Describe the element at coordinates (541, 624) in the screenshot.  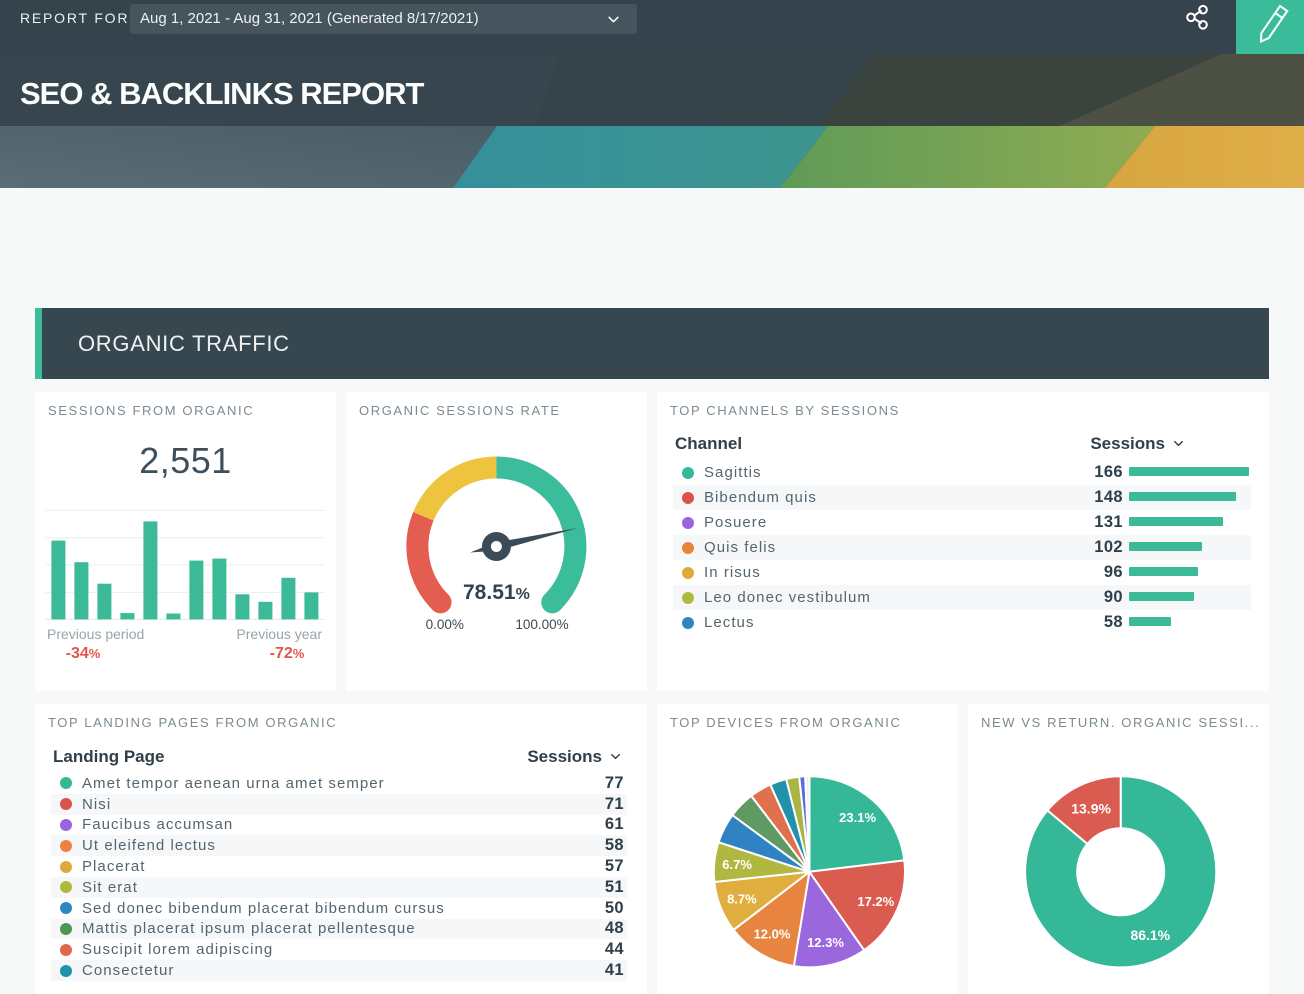
I see `svg-text: 100.00%` at that location.